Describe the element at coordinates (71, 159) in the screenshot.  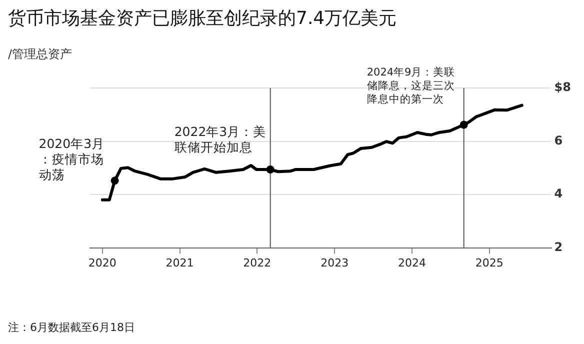
I see `annotation: 2020年3月：疫情市场动荡` at that location.